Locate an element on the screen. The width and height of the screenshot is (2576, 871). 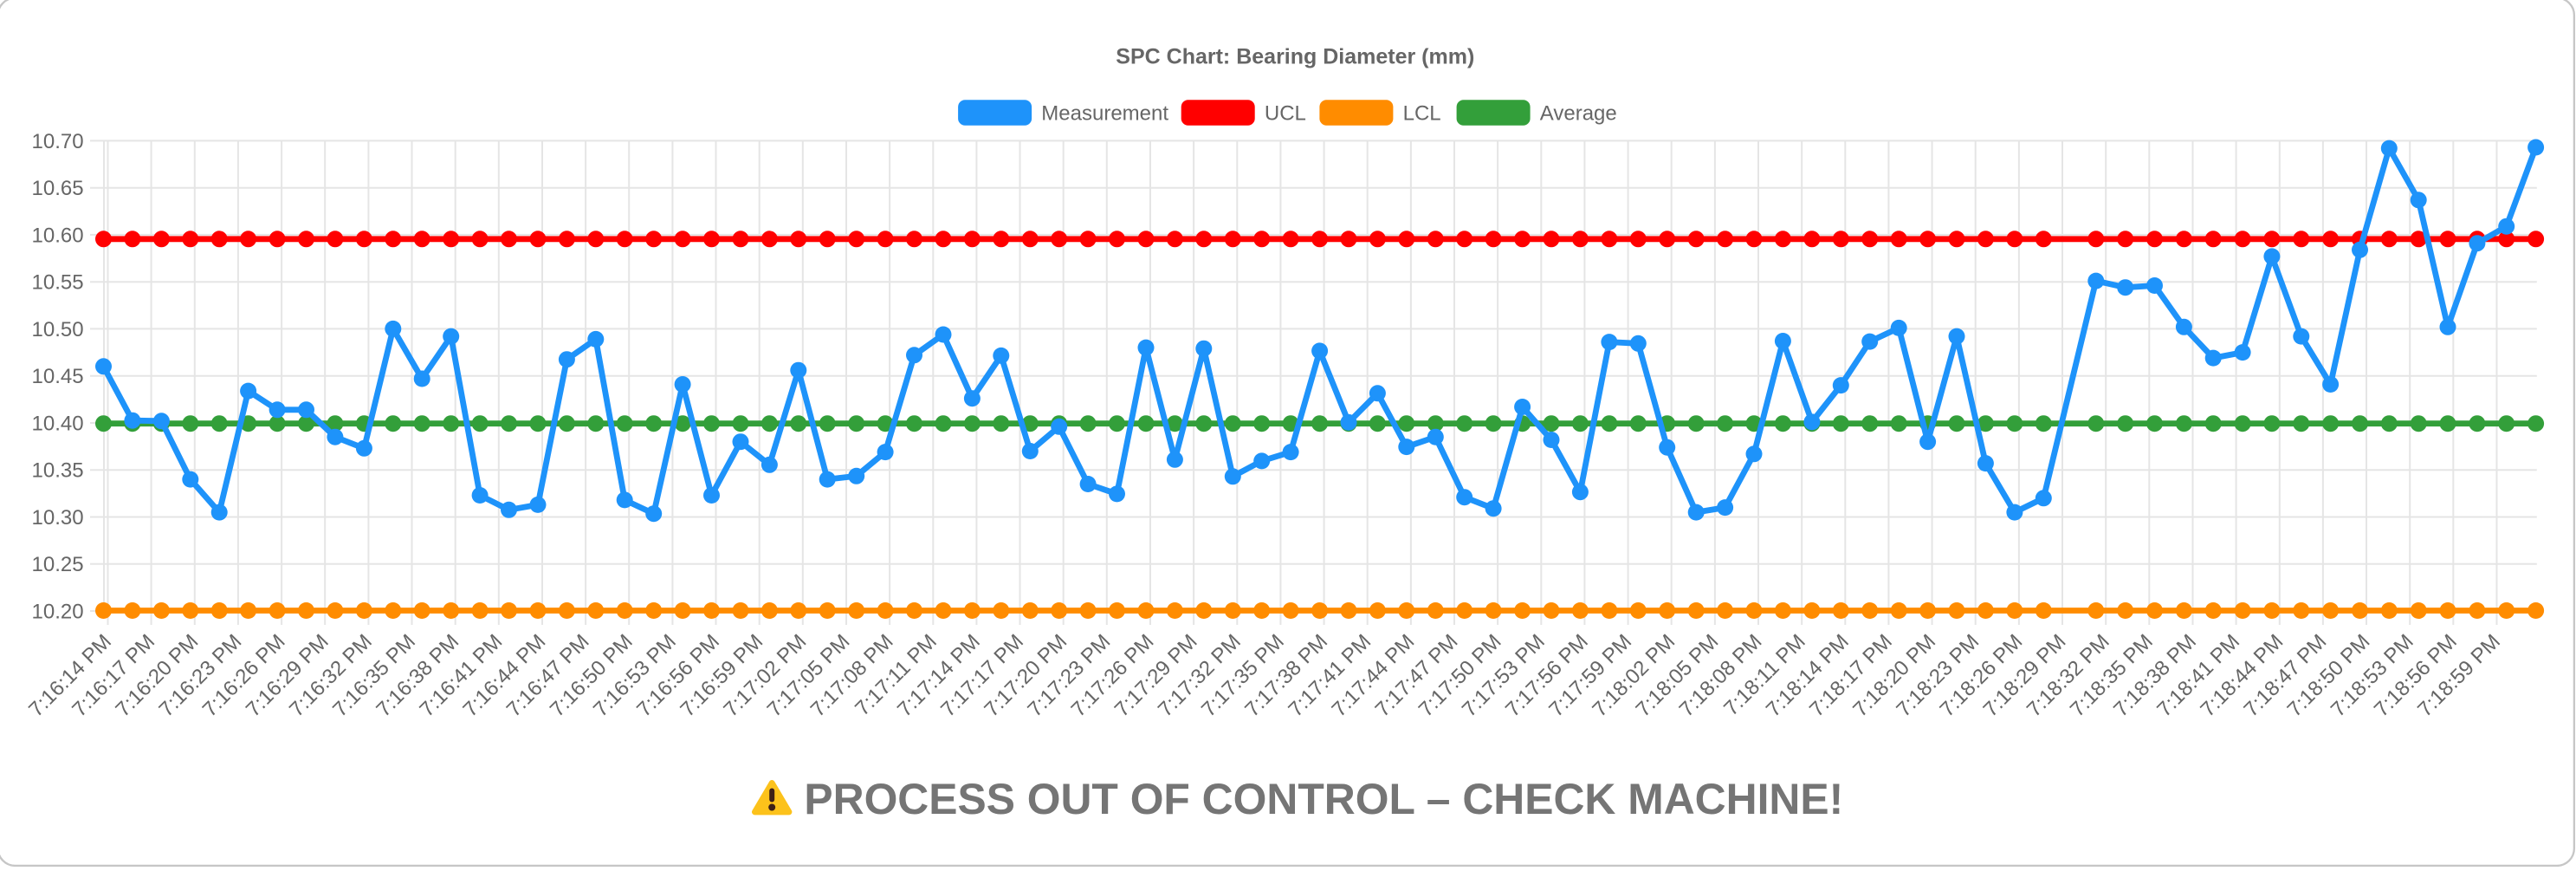
svg-text: 10.20 is located at coordinates (58, 612).